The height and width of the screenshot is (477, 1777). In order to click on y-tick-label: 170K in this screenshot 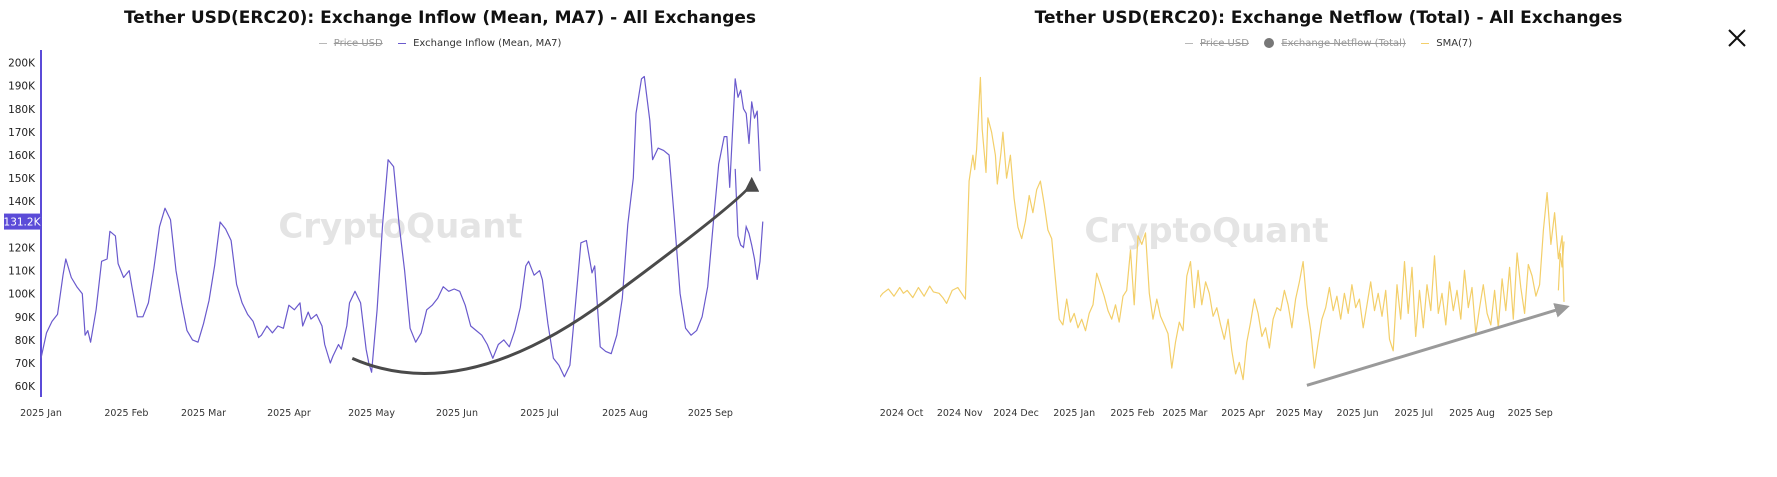, I will do `click(22, 133)`.